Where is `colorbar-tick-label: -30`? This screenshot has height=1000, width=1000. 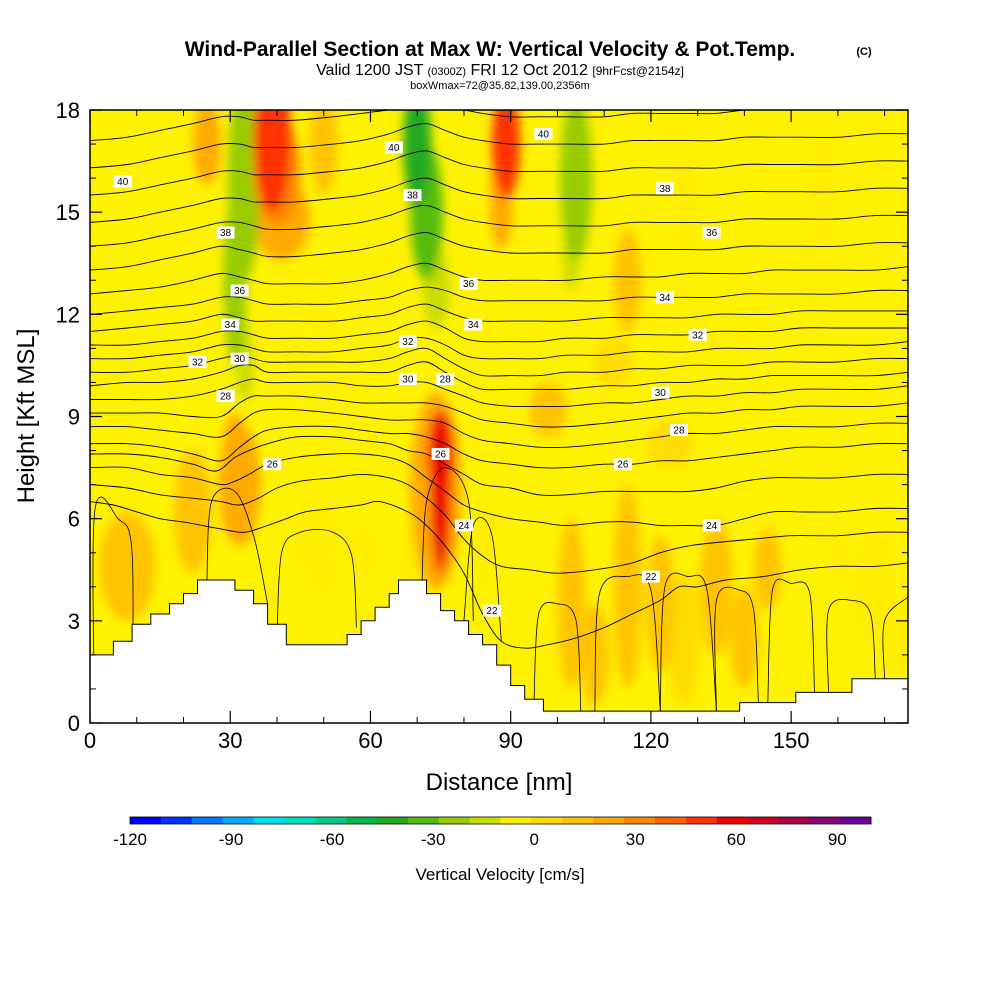 colorbar-tick-label: -30 is located at coordinates (433, 839).